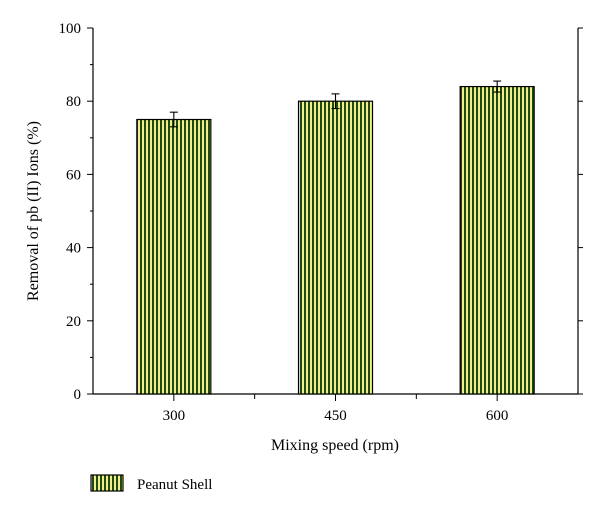 The image size is (600, 513). Describe the element at coordinates (78, 395) in the screenshot. I see `y-tick-label: 0` at that location.